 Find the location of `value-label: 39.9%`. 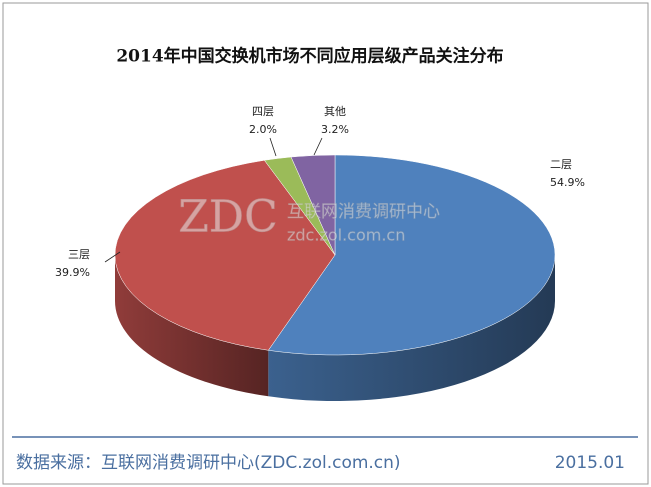

value-label: 39.9% is located at coordinates (72, 272).